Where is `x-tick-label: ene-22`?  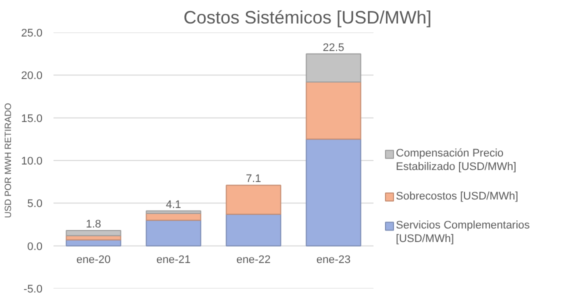 x-tick-label: ene-22 is located at coordinates (253, 260).